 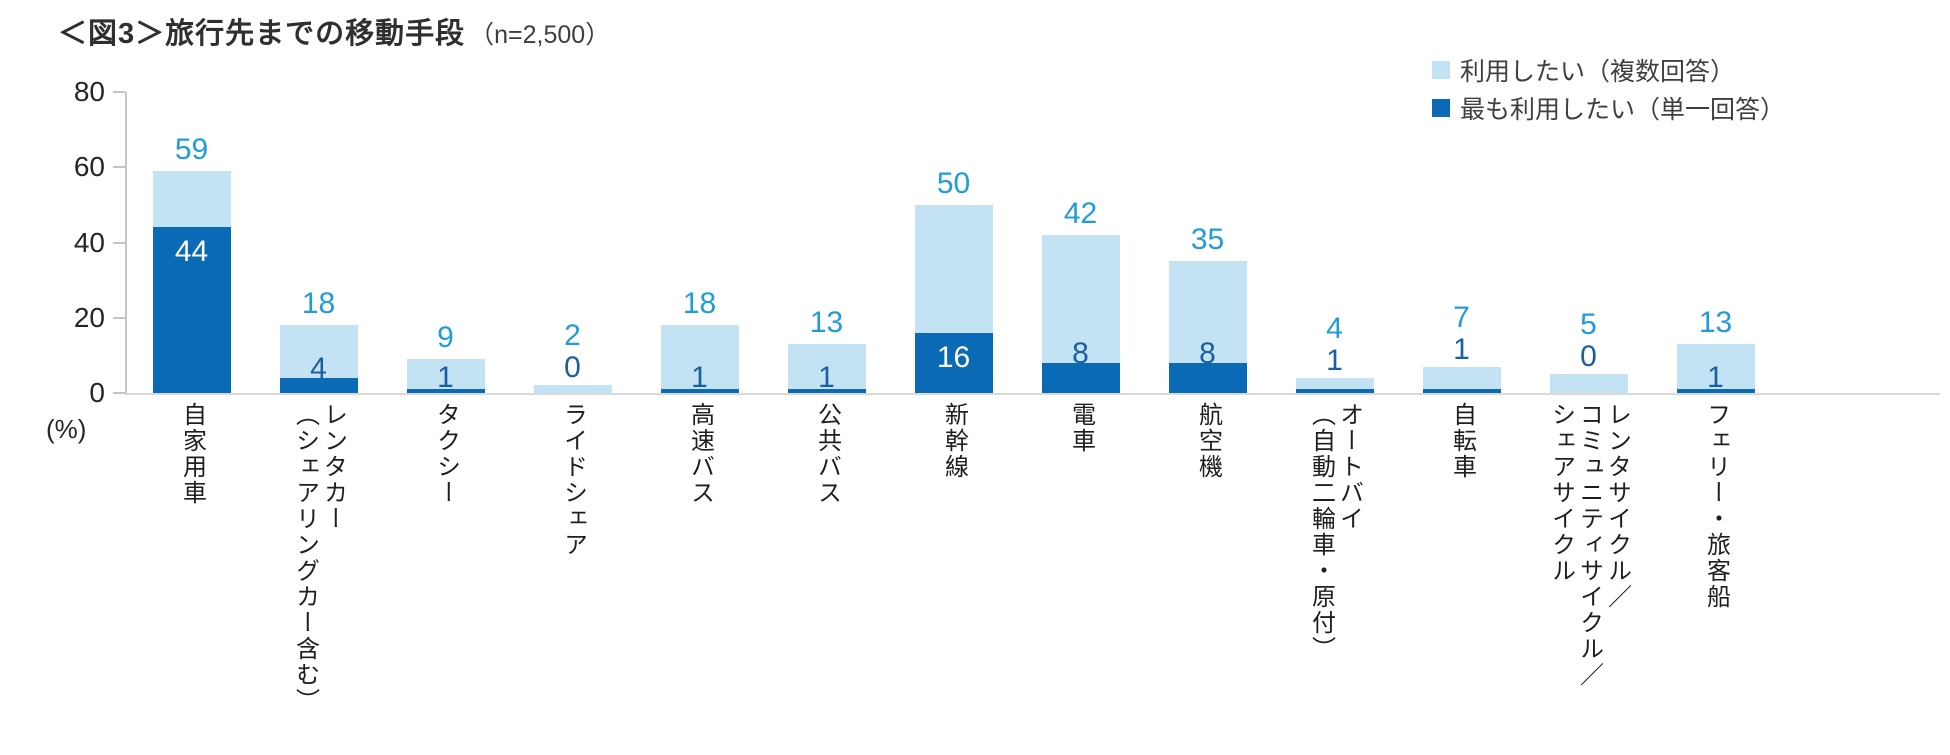 What do you see at coordinates (953, 183) in the screenshot?
I see `value-label-want-7: 50` at bounding box center [953, 183].